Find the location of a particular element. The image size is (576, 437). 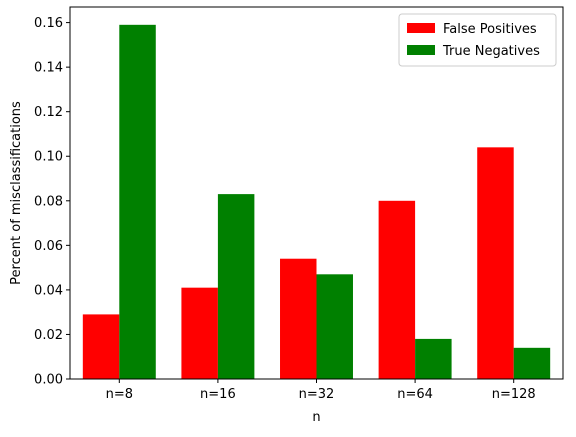

false-positives-bar-n=32 is located at coordinates (298, 318).